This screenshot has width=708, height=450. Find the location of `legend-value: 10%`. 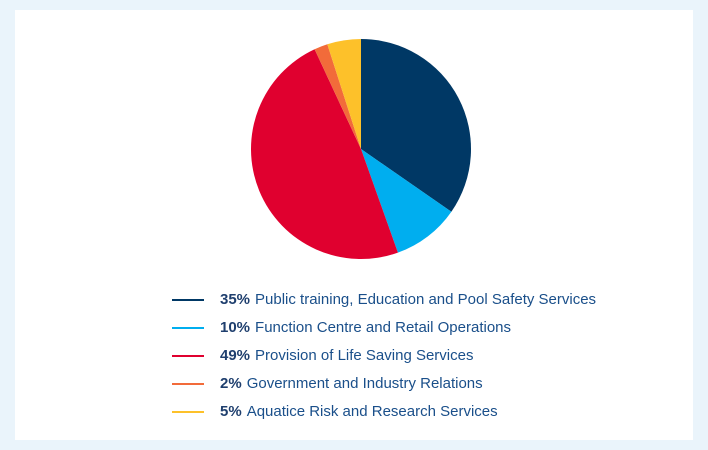

legend-value: 10% is located at coordinates (235, 327).